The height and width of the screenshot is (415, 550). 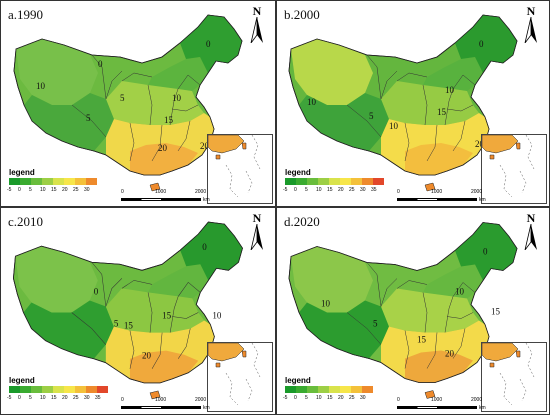 I want to click on panel-label: c.2010, so click(x=26, y=221).